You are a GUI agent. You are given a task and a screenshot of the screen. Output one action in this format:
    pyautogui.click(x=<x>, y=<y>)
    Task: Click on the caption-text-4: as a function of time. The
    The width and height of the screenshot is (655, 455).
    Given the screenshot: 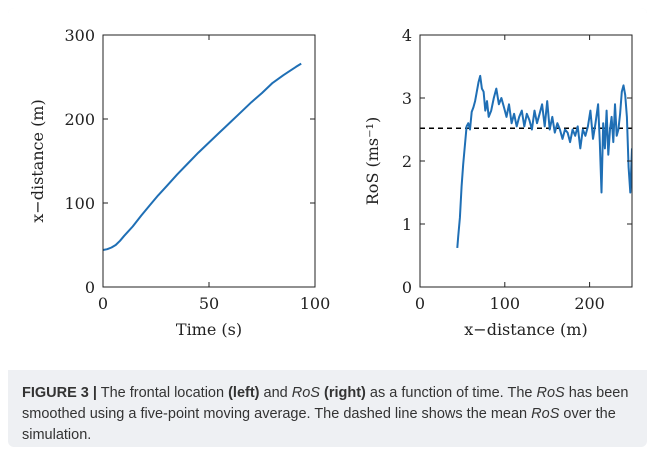 What is the action you would take?
    pyautogui.click(x=451, y=393)
    